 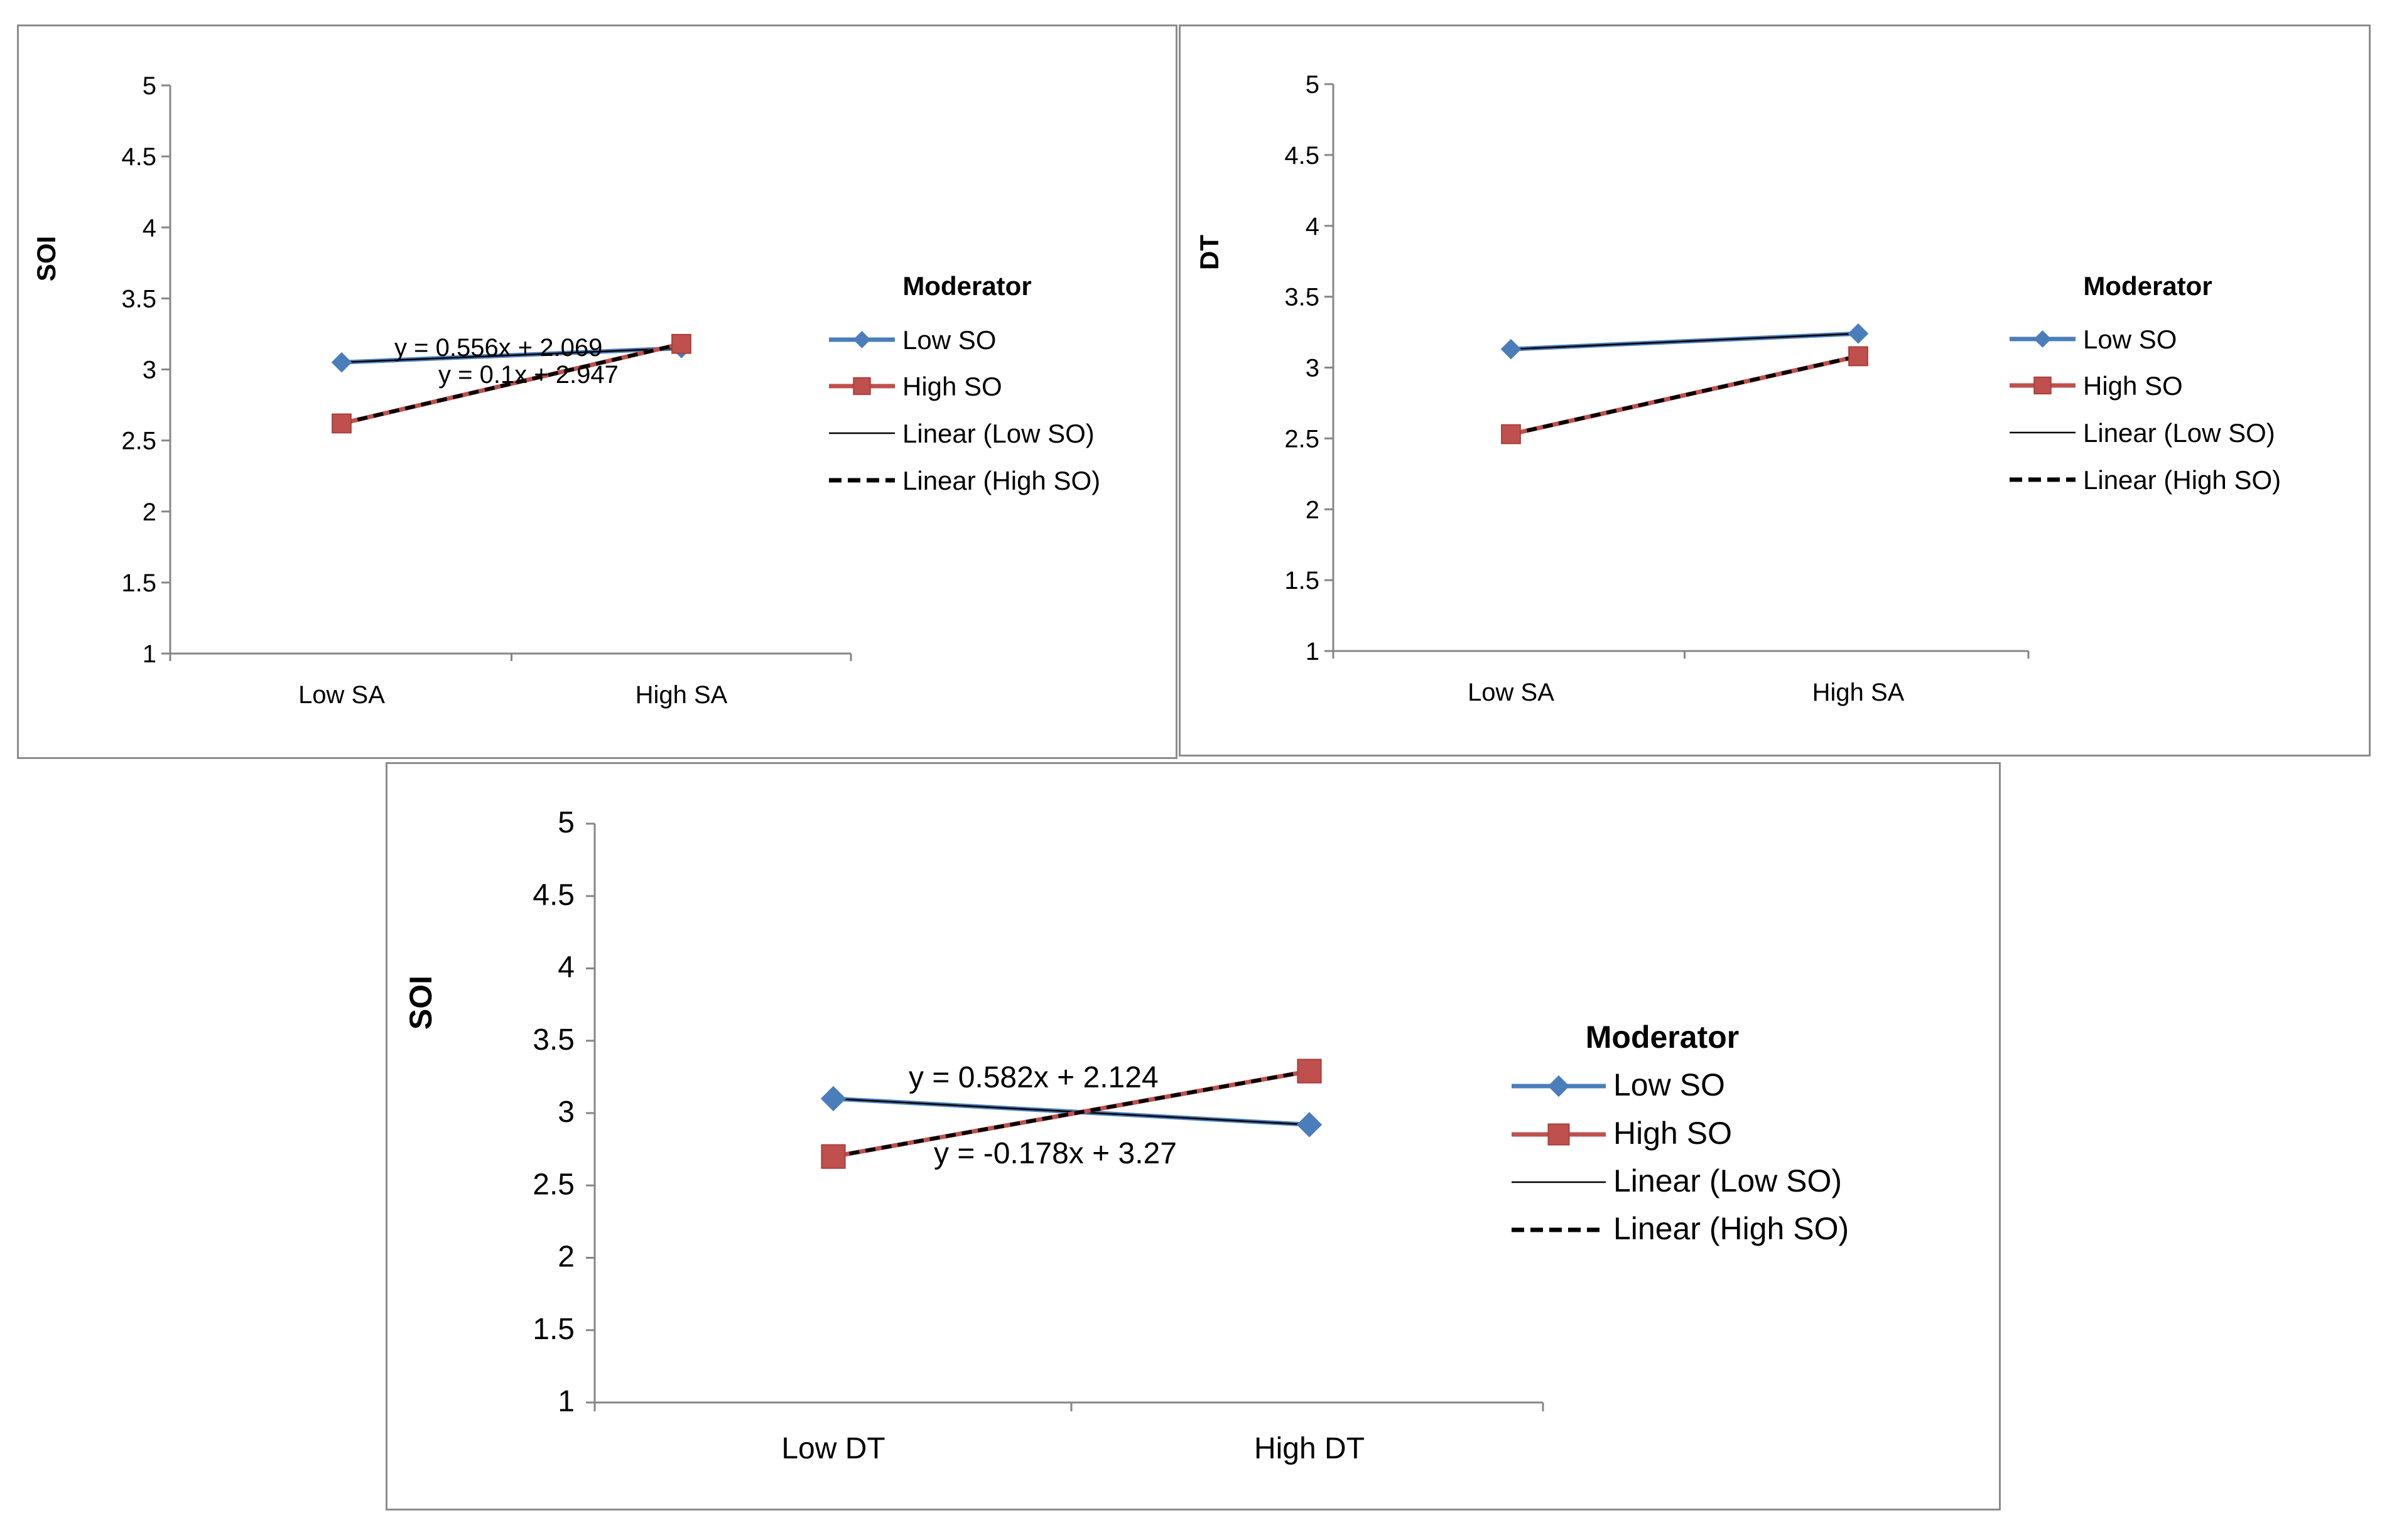 I want to click on trendline-equation: y = 0.556x + 2.069, so click(x=498, y=348).